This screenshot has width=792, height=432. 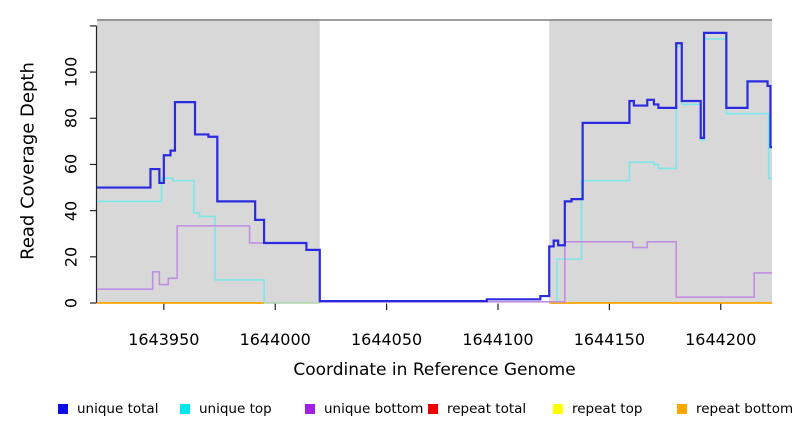 What do you see at coordinates (487, 409) in the screenshot?
I see `legend-label: repeat total` at bounding box center [487, 409].